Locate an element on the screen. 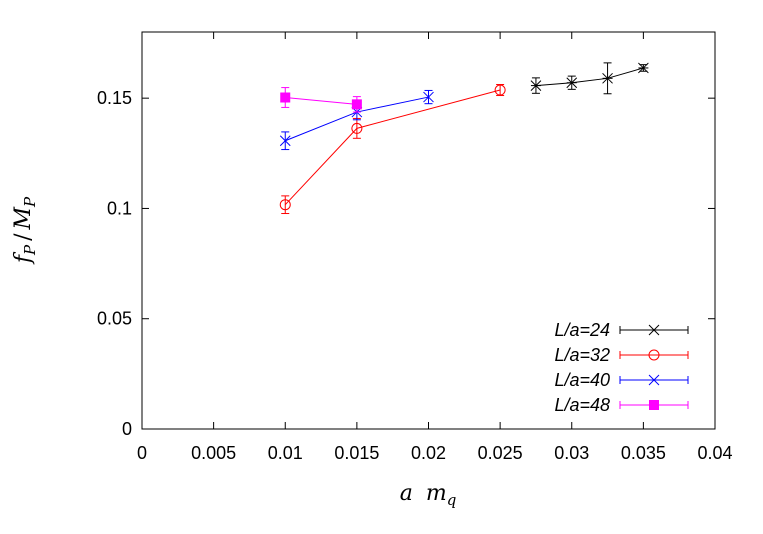 The width and height of the screenshot is (763, 534). legend-label: L/a=24 is located at coordinates (582, 330).